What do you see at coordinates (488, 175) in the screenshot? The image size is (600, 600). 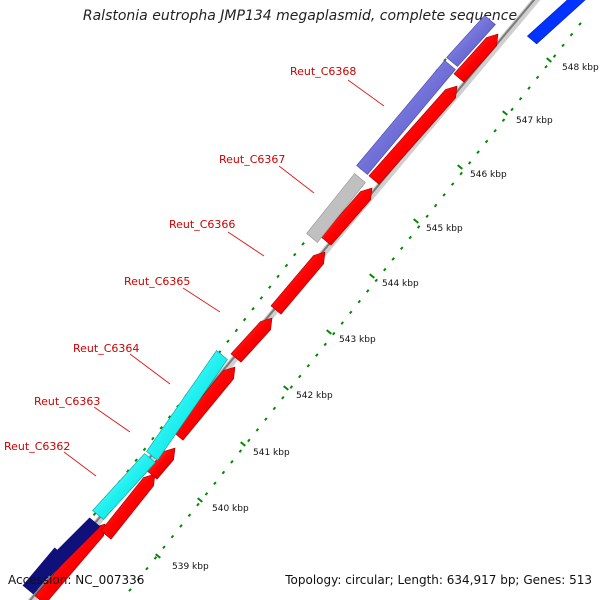 I see `kbp-label-546: 546 kbp` at bounding box center [488, 175].